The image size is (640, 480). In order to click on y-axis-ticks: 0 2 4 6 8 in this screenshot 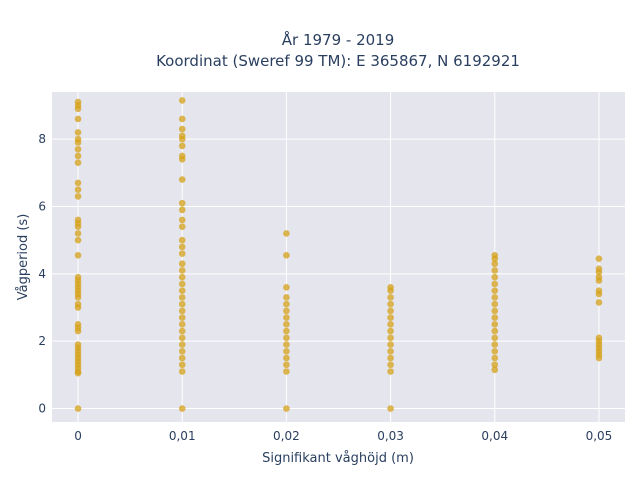, I will do `click(42, 273)`.